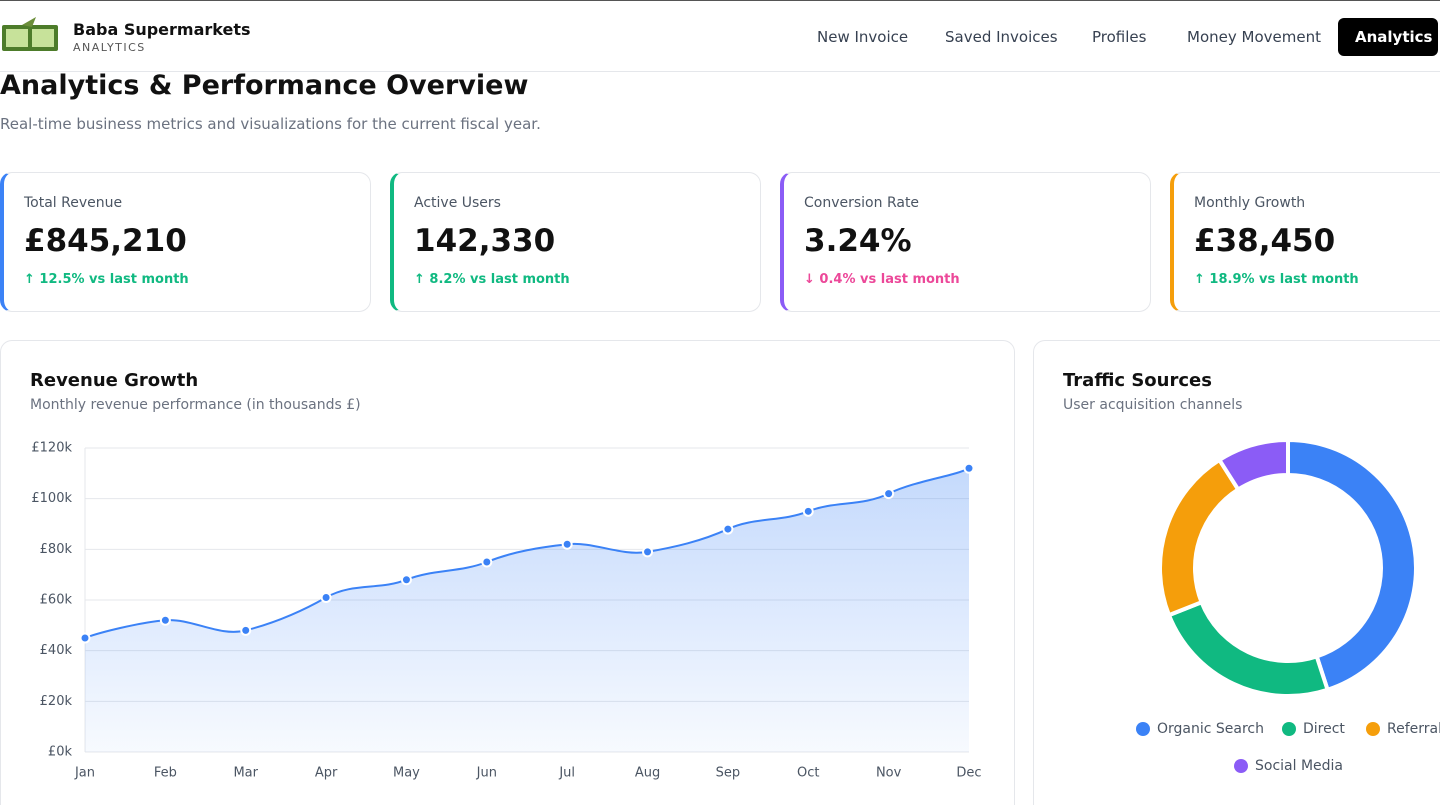 The height and width of the screenshot is (805, 1440). I want to click on chart-title: Revenue Growth, so click(114, 380).